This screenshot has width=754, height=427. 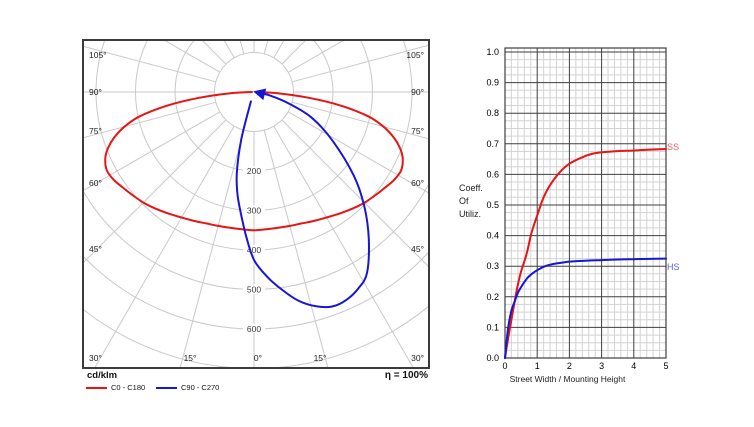 I want to click on curve-c90-c270, so click(x=302, y=198).